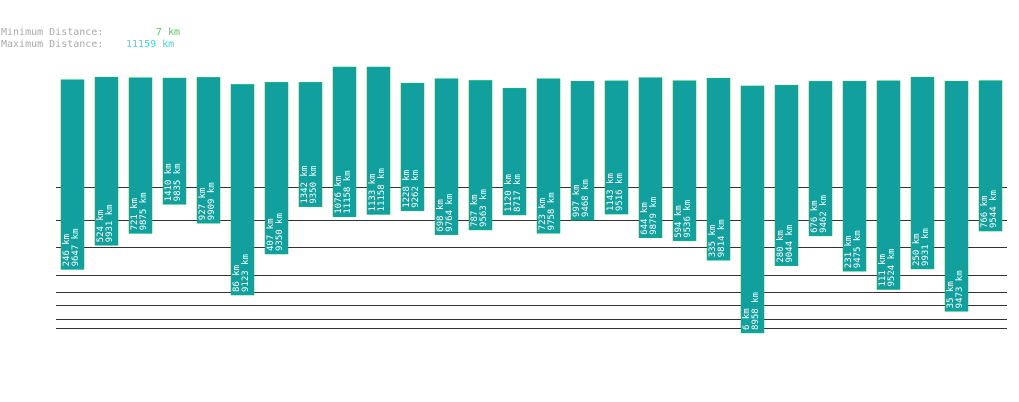 The height and width of the screenshot is (402, 1019). What do you see at coordinates (713, 241) in the screenshot?
I see `min-value-label: 335 km` at bounding box center [713, 241].